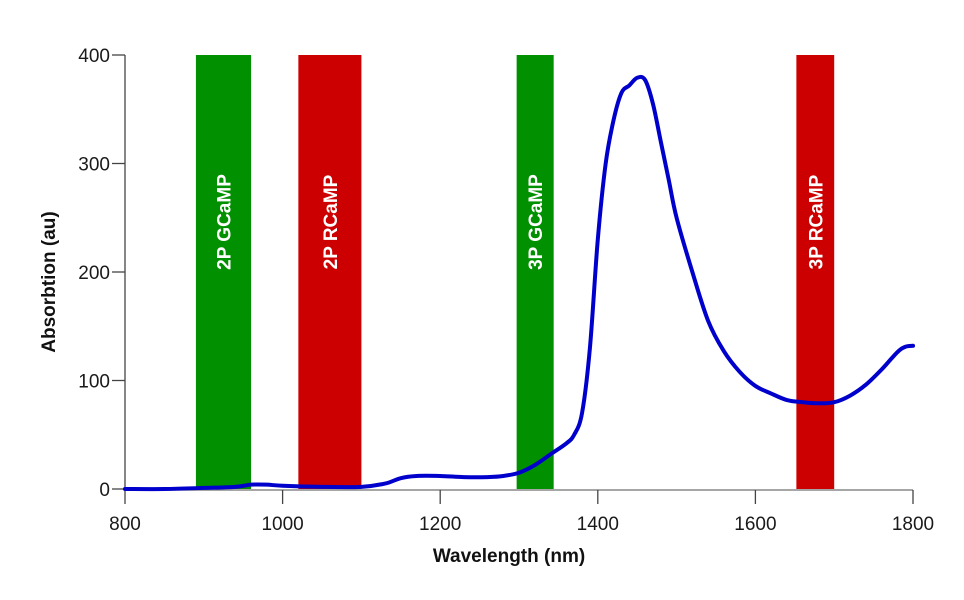 Image resolution: width=964 pixels, height=600 pixels. I want to click on y-tick-label: 200, so click(94, 273).